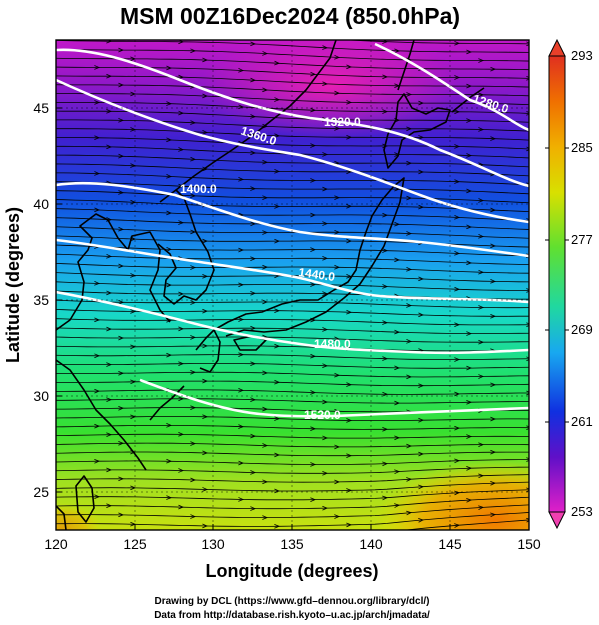 The width and height of the screenshot is (599, 625). What do you see at coordinates (582, 329) in the screenshot?
I see `colorbar-tick-label: 269` at bounding box center [582, 329].